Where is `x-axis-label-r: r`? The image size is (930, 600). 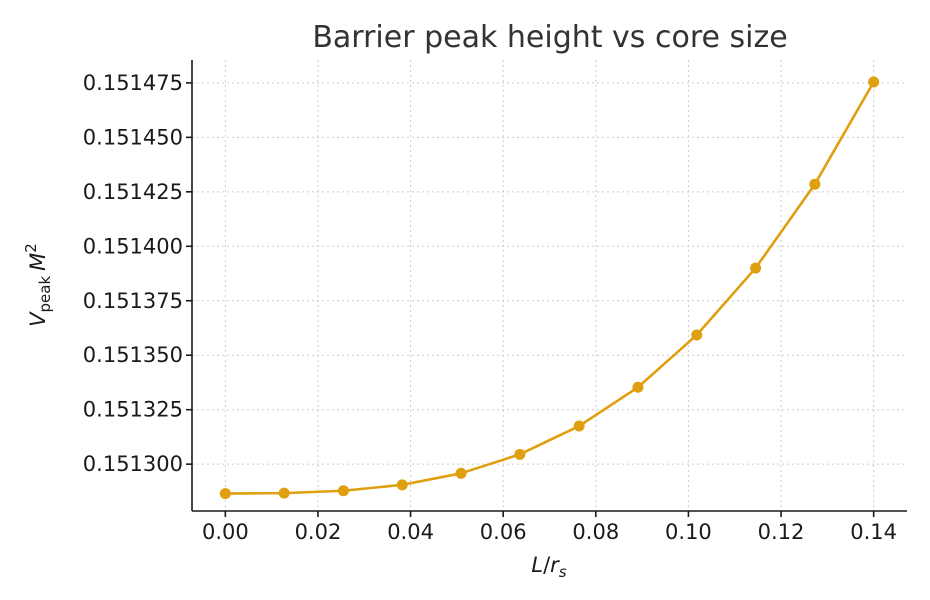 x-axis-label-r: r is located at coordinates (555, 565).